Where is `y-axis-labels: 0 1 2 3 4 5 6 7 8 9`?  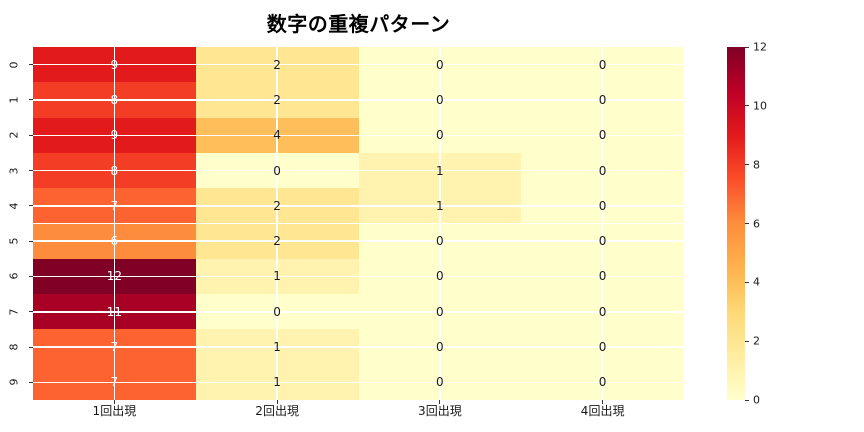
y-axis-labels: 0 1 2 3 4 5 6 7 8 9 is located at coordinates (14, 223).